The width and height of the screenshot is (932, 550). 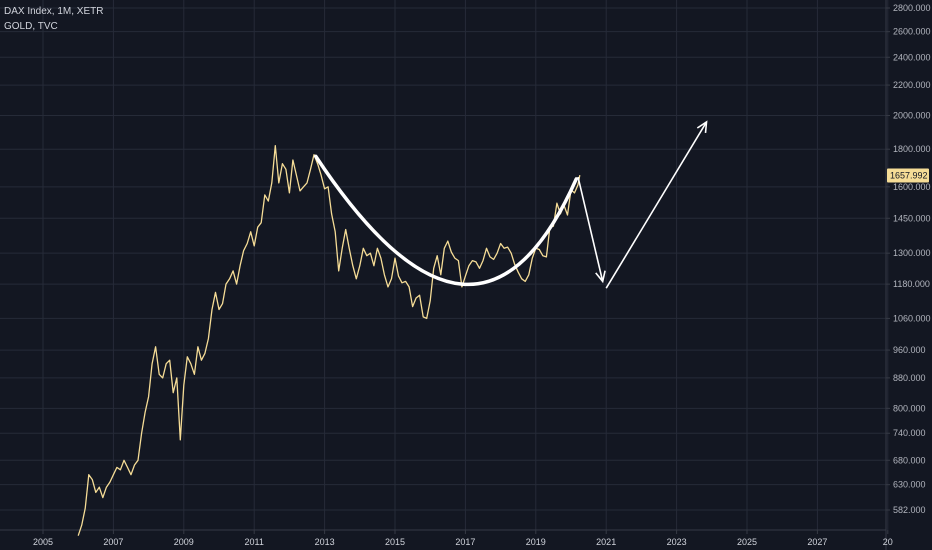 I want to click on price-tick-label: 960.000, so click(x=909, y=350).